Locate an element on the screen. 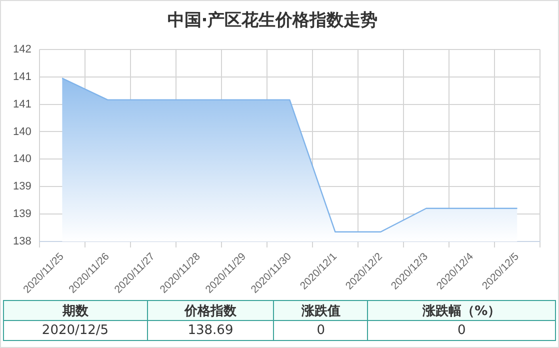 Image resolution: width=559 pixels, height=348 pixels. text: 期数 is located at coordinates (76, 310).